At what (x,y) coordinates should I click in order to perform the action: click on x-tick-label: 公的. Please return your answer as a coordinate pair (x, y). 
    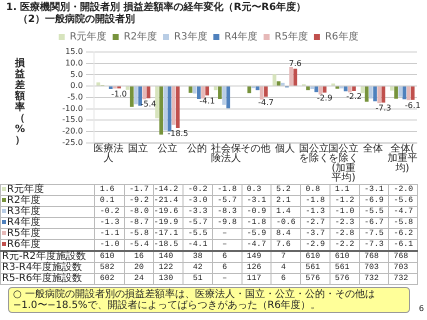
    Looking at the image, I should click on (196, 148).